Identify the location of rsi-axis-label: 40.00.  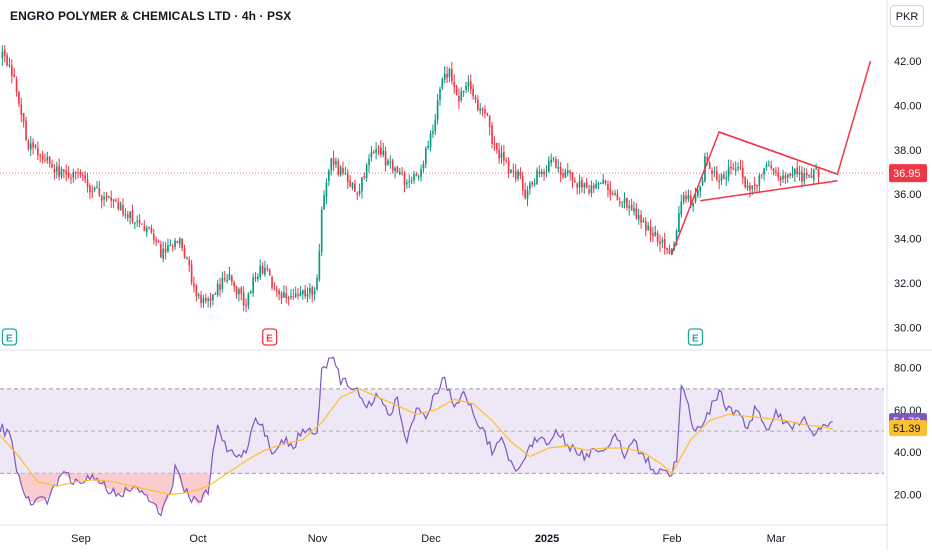
(908, 453).